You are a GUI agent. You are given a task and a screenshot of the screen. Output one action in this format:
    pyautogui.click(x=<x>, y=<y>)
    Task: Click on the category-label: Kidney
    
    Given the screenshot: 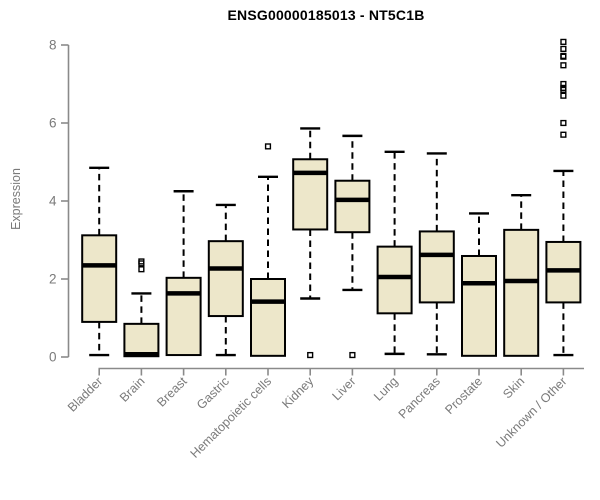 What is the action you would take?
    pyautogui.click(x=297, y=392)
    